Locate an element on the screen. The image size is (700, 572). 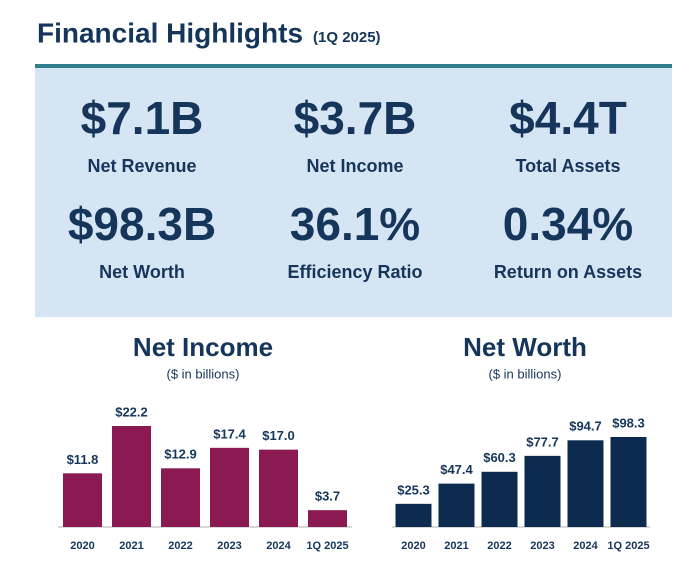
kpi-label: Return on Assets is located at coordinates (568, 272).